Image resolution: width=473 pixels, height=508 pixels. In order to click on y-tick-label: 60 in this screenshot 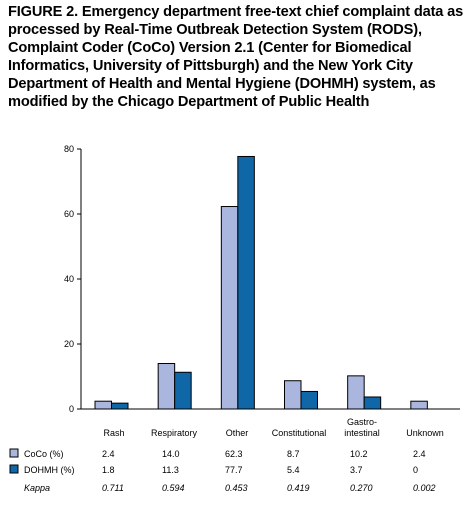, I will do `click(69, 214)`.